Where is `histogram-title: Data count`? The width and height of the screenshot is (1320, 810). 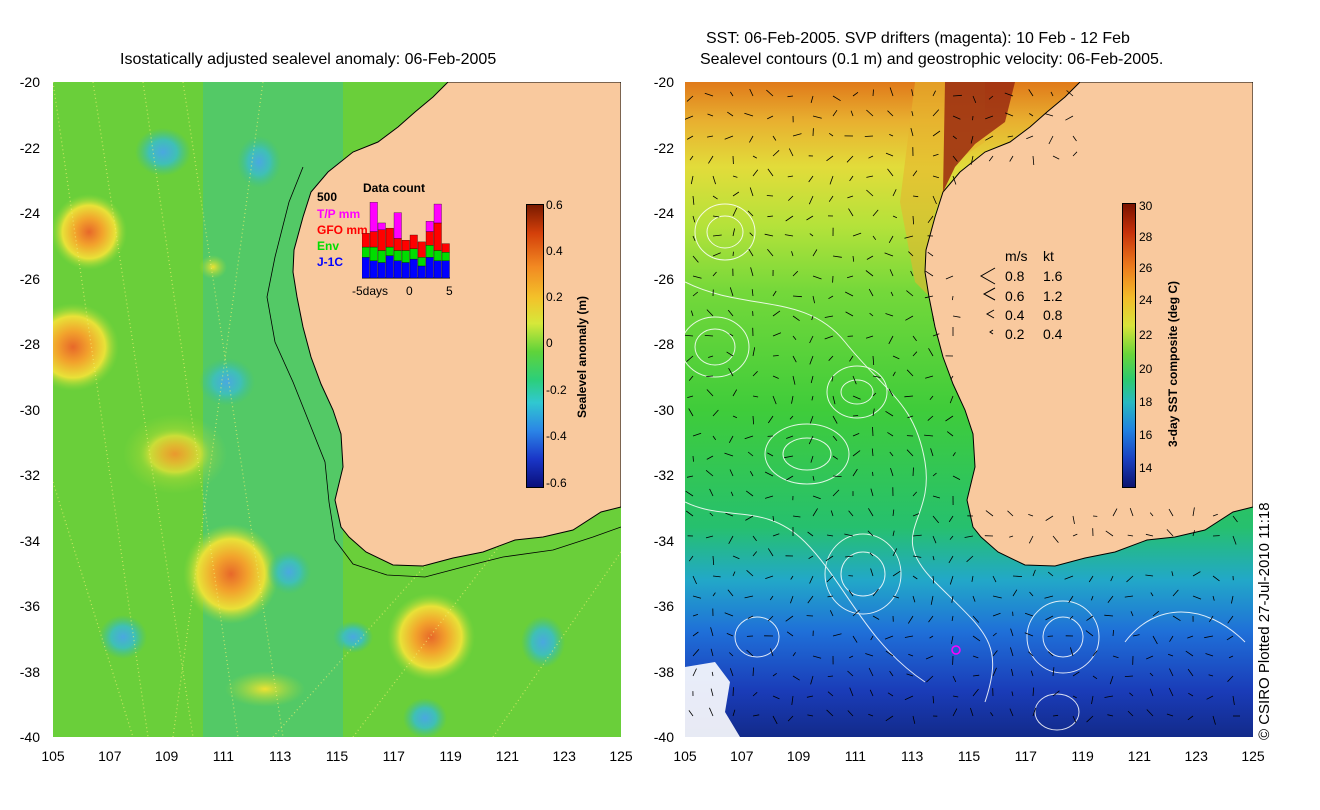
histogram-title: Data count is located at coordinates (394, 188).